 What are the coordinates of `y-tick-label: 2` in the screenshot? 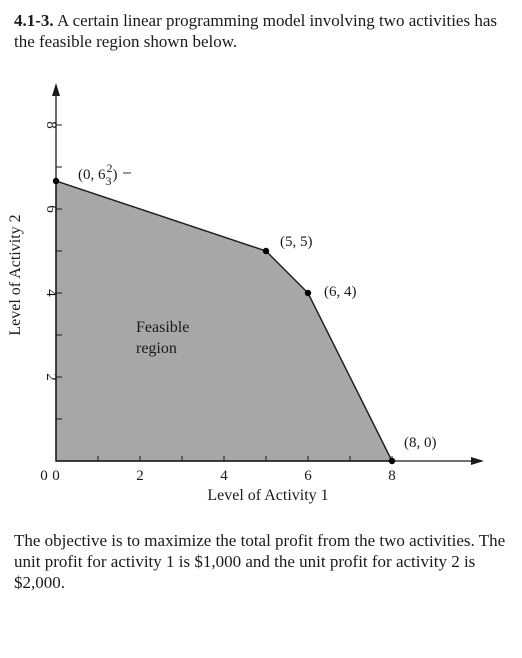 It's located at (51, 377).